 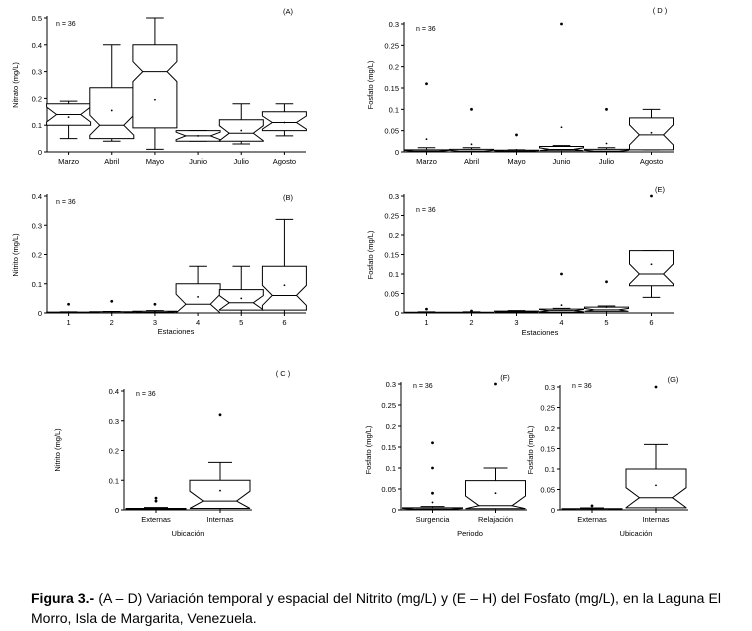 What do you see at coordinates (636, 533) in the screenshot?
I see `x-axis-label: Ubicación` at bounding box center [636, 533].